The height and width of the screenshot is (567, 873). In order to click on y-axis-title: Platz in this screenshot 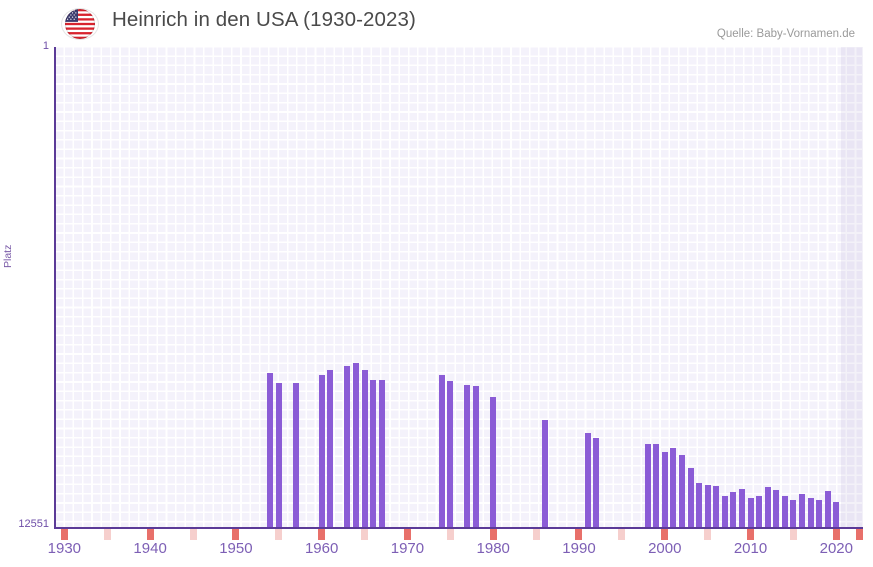, I will do `click(8, 256)`.